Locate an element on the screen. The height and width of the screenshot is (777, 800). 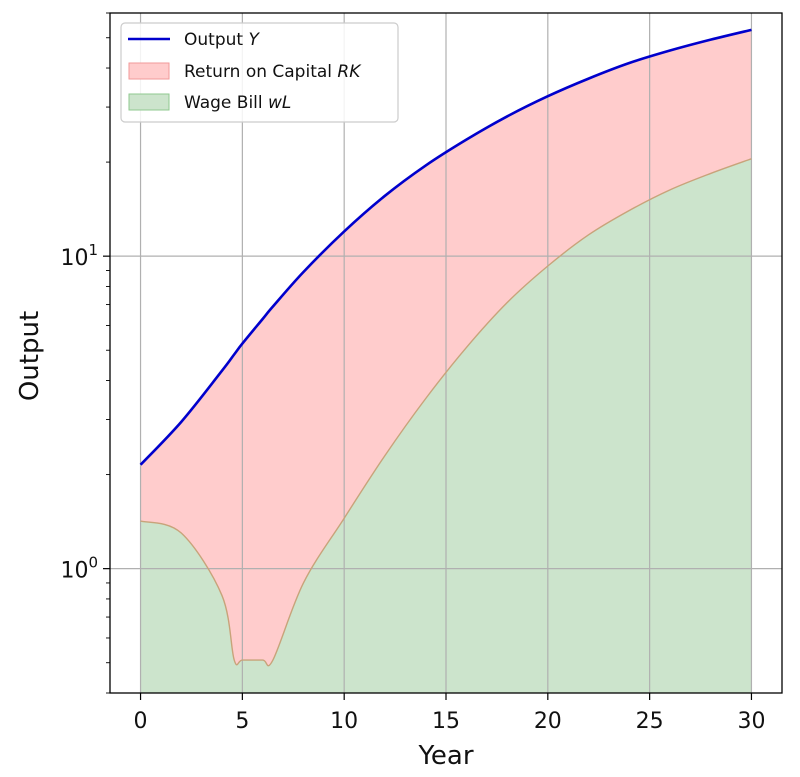
y-tick-label: 10⁰ is located at coordinates (79, 569).